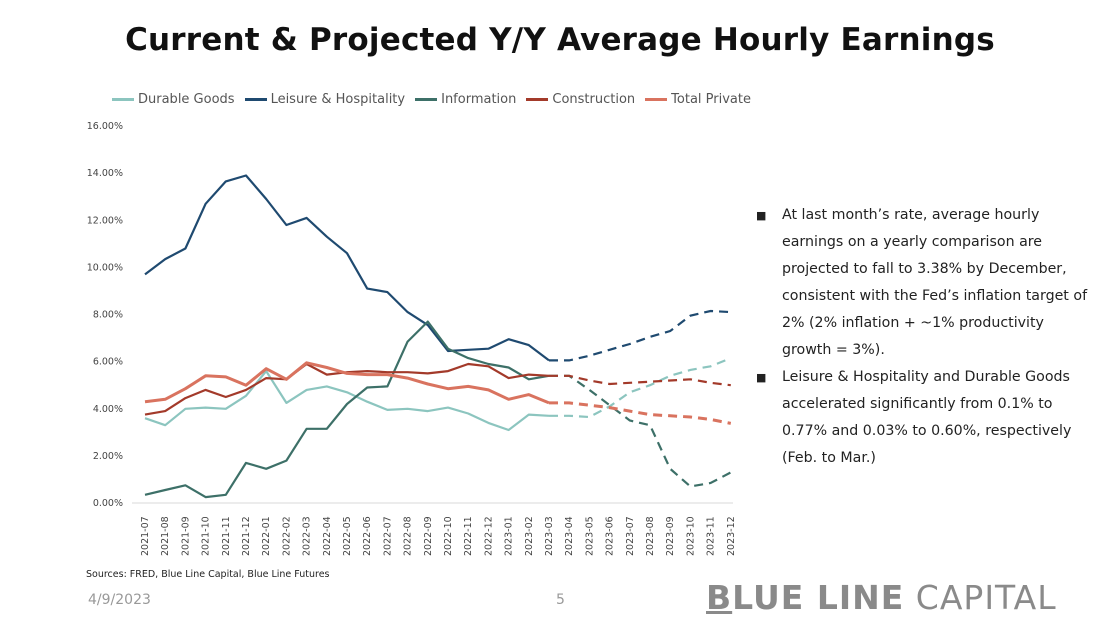 This screenshot has height=630, width=1120. I want to click on x-tick-label: 2021-09, so click(185, 536).